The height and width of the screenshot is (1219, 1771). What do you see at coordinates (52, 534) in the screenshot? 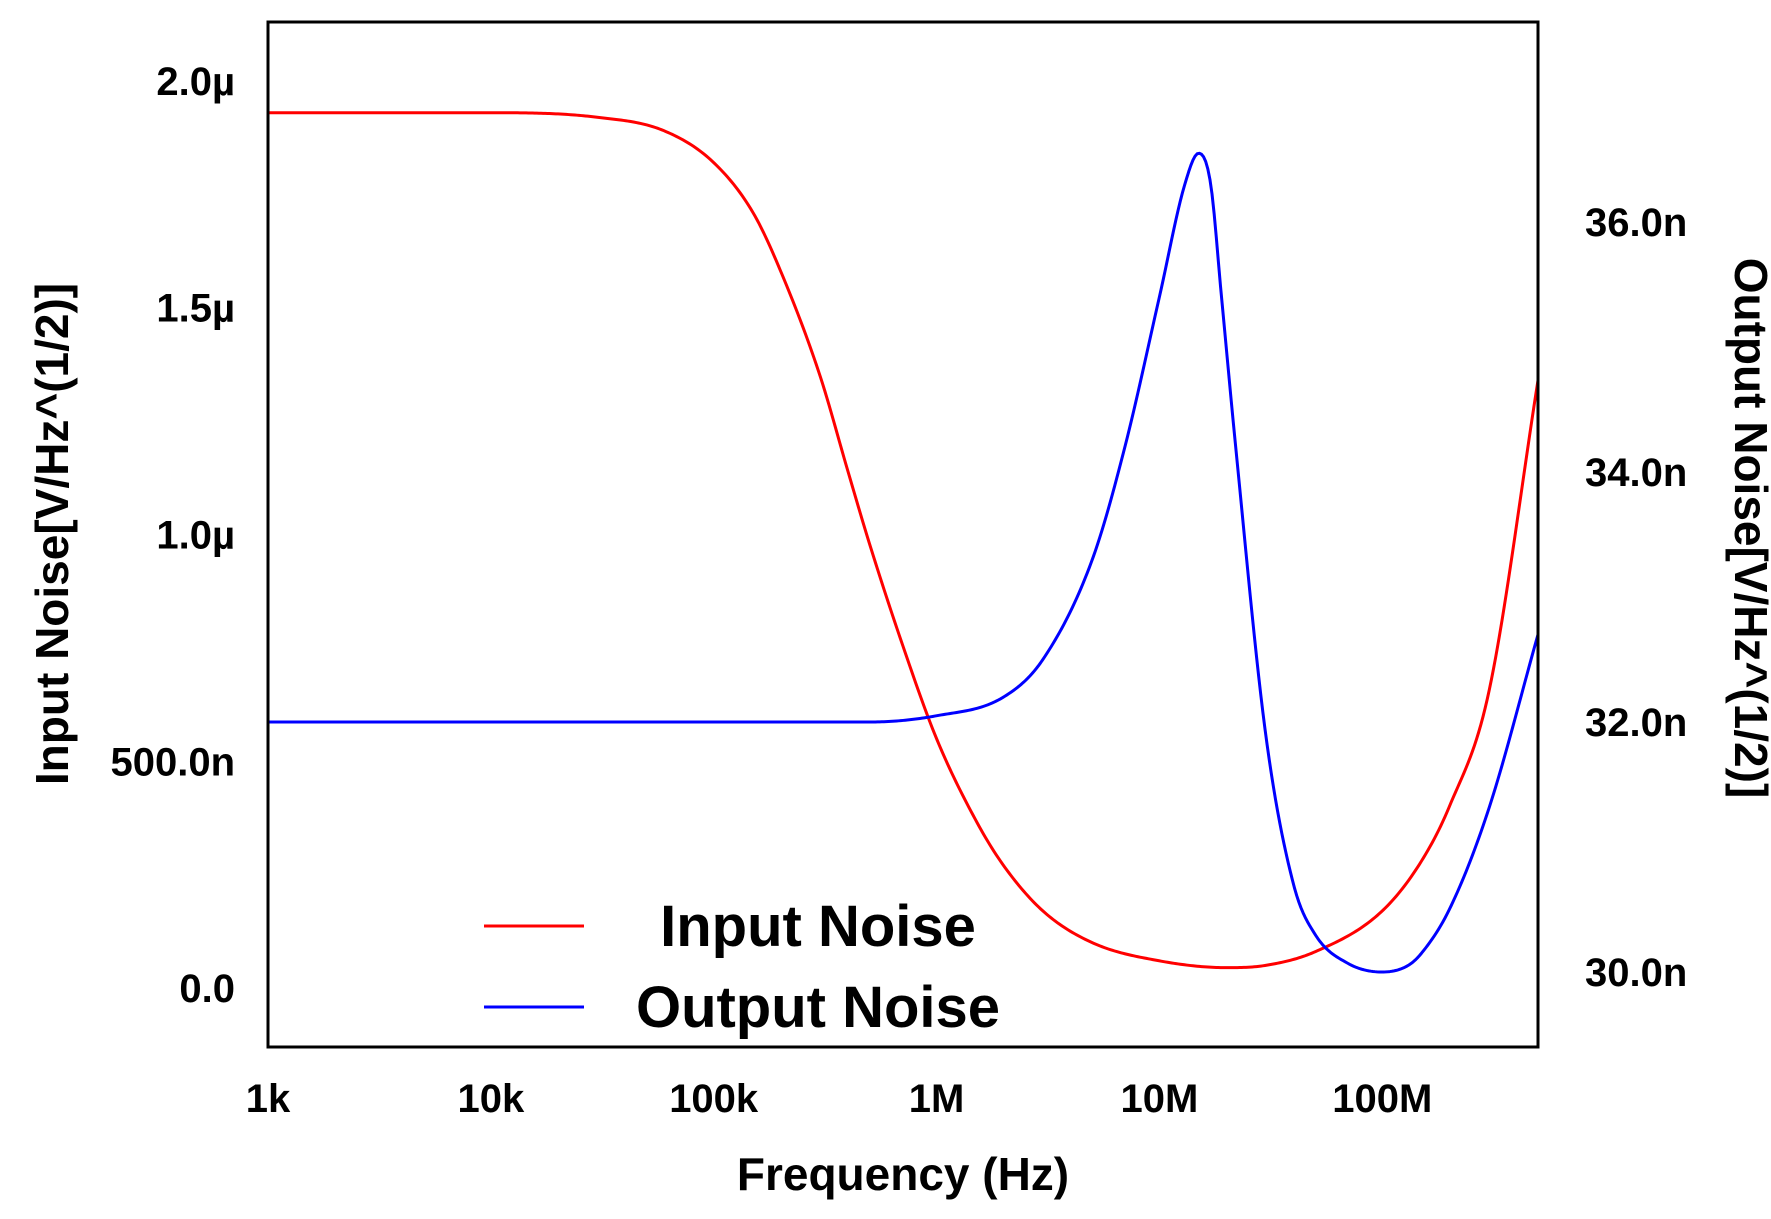
I see `y-left-axis-title: Input Noise[V/Hz^(1/2)]` at bounding box center [52, 534].